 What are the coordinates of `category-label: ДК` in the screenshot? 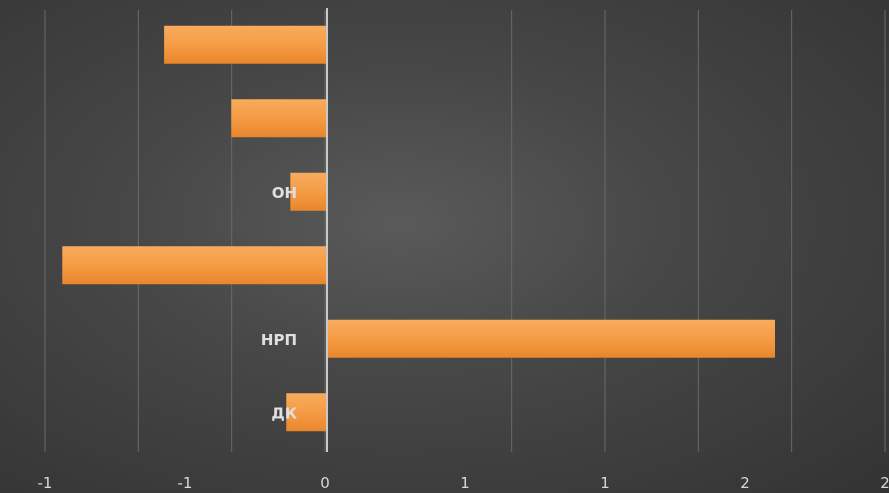 It's located at (284, 413).